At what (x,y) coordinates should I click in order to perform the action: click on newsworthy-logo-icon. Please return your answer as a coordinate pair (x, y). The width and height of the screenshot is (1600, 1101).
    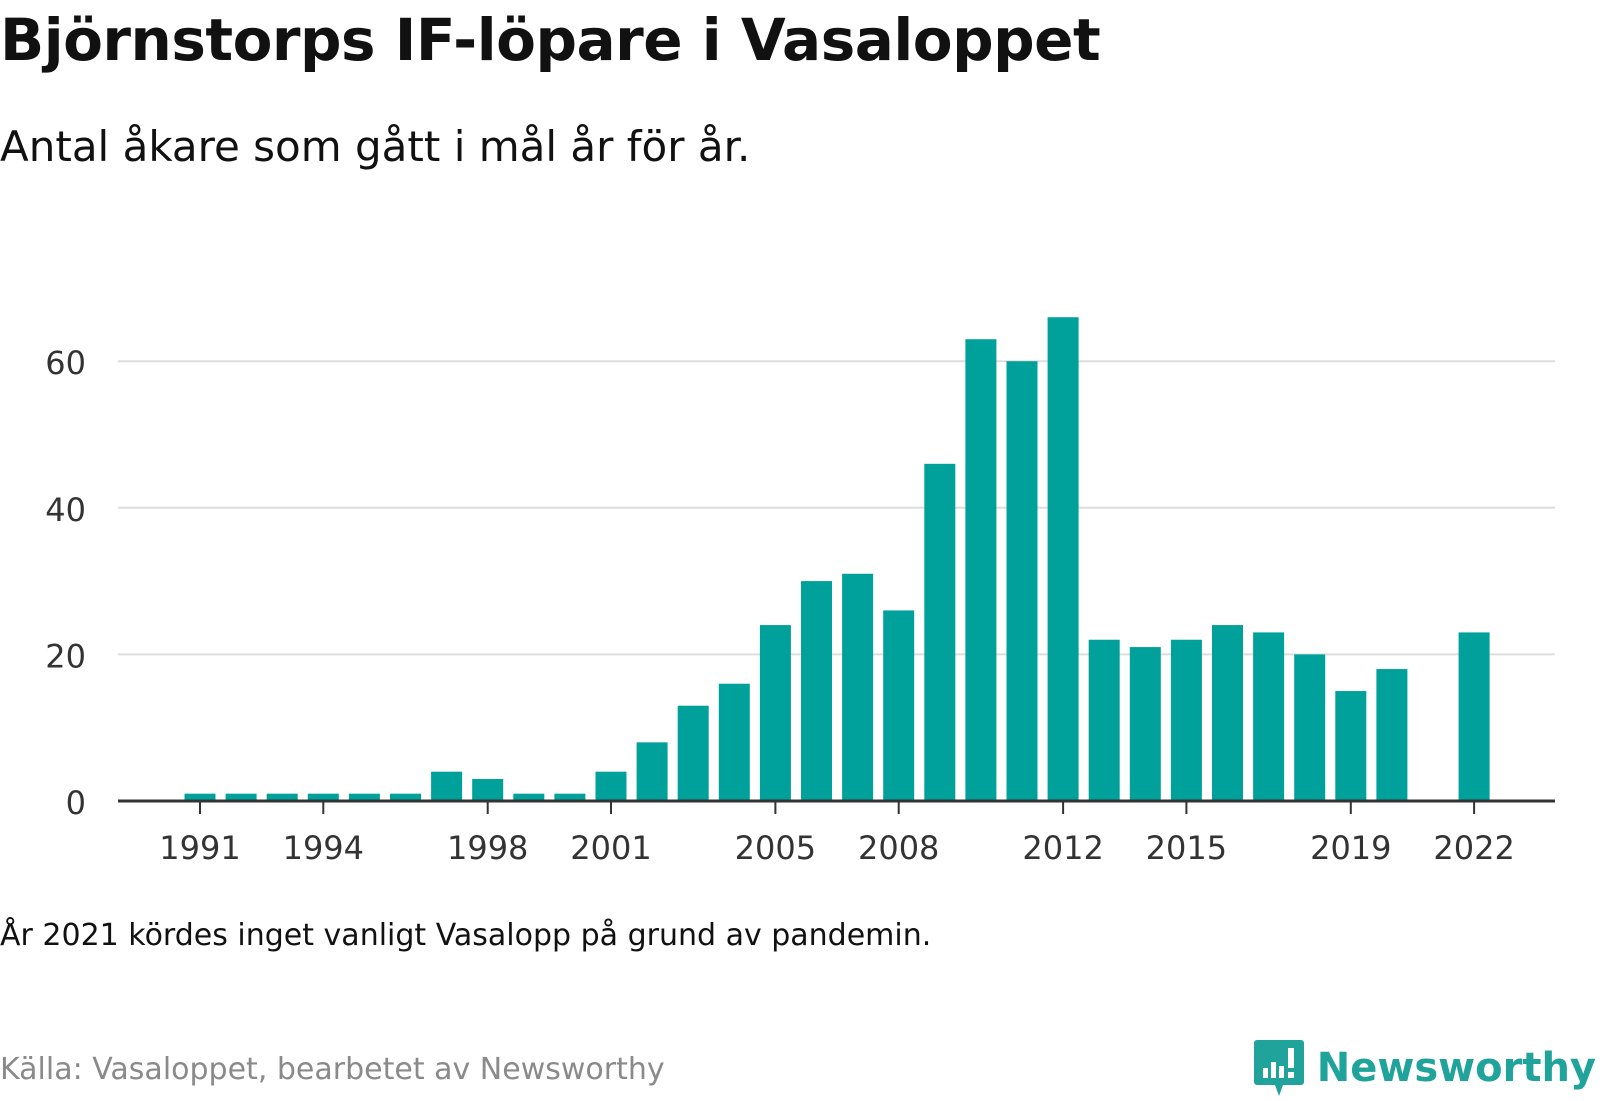
    Looking at the image, I should click on (1278, 1068).